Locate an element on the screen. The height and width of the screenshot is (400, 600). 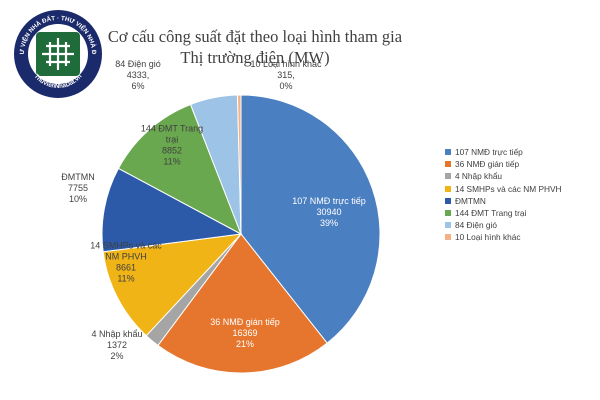
legend-label: 36 NMĐ gián tiếp is located at coordinates (487, 164).